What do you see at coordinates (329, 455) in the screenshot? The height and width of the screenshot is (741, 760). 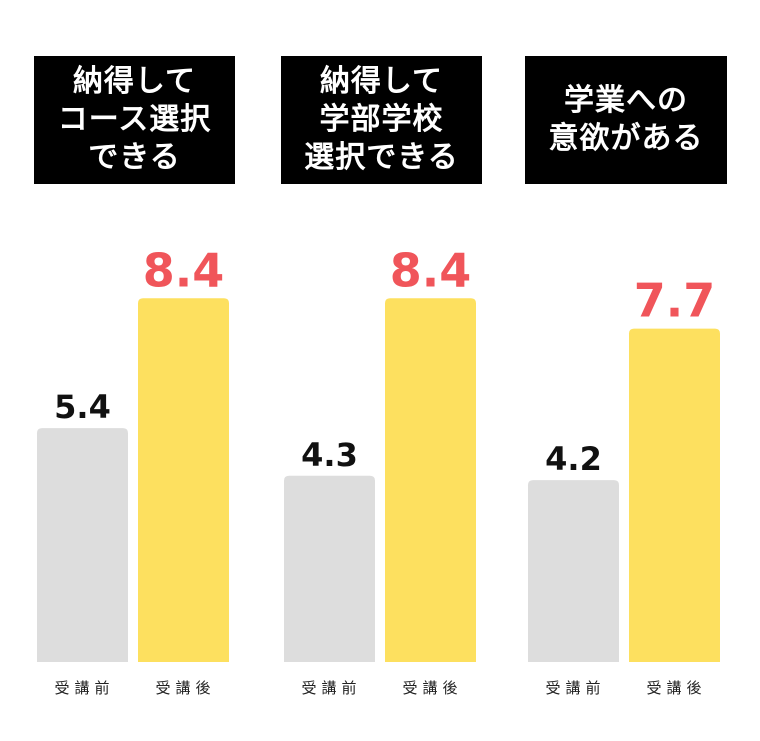 I see `value-label-before: 4.3` at bounding box center [329, 455].